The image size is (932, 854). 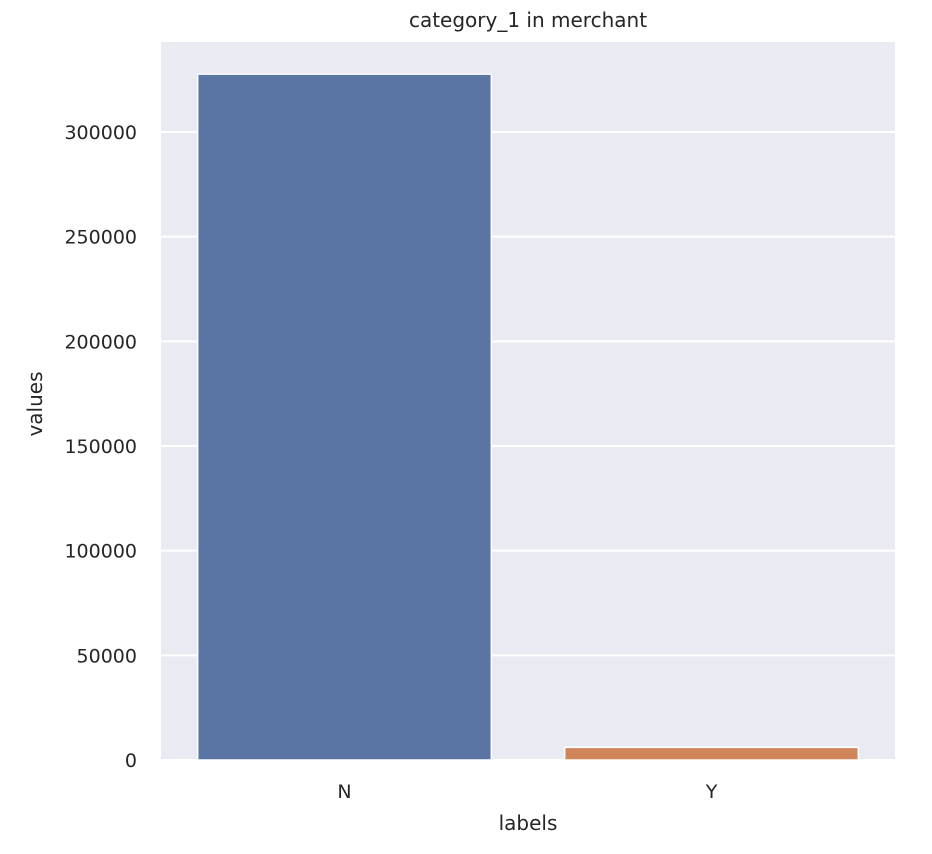 What do you see at coordinates (131, 761) in the screenshot?
I see `y-tick-label: 0` at bounding box center [131, 761].